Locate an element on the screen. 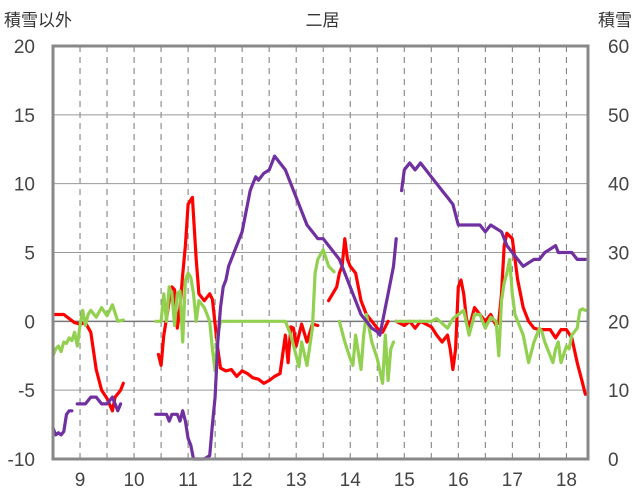 This screenshot has width=636, height=501. y-right-tick-label: 20 is located at coordinates (618, 322).